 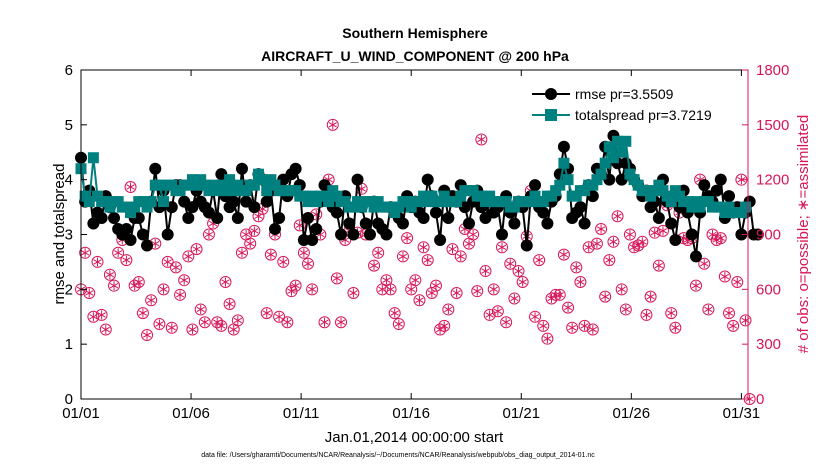 I want to click on y-right-tick-label: 1200, so click(x=772, y=180).